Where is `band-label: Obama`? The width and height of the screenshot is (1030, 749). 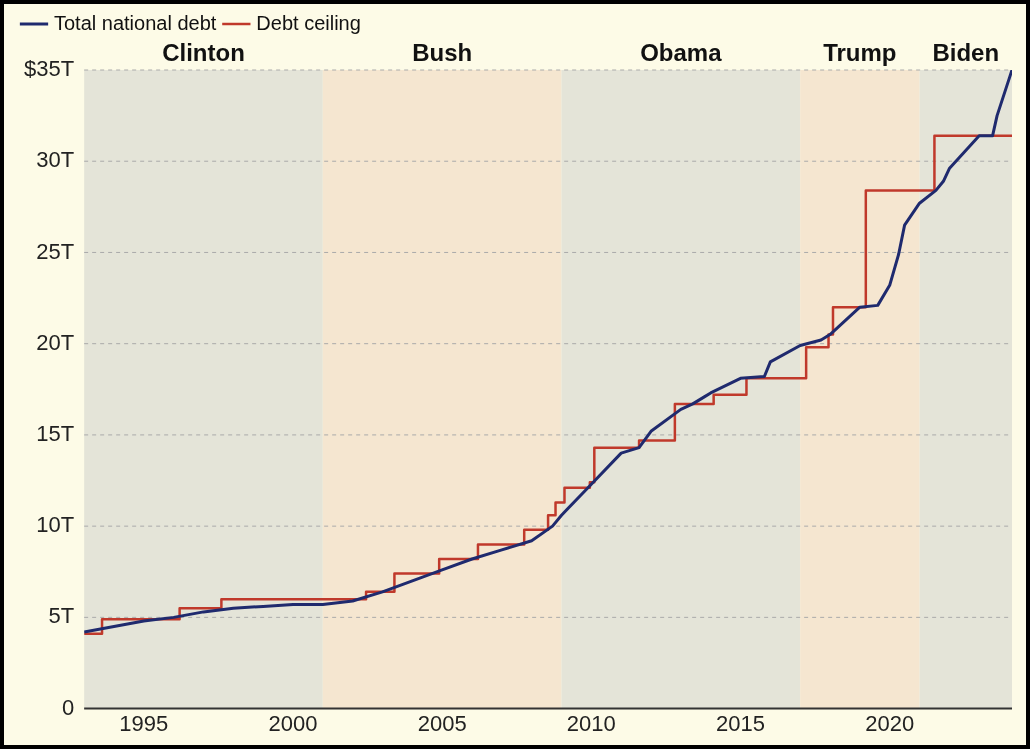 band-label: Obama is located at coordinates (681, 52).